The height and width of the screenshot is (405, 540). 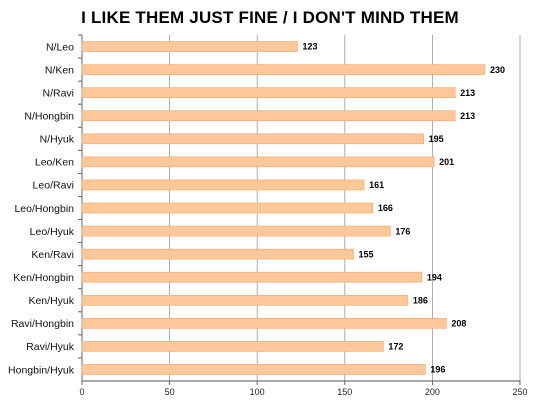 What do you see at coordinates (436, 139) in the screenshot?
I see `value-label: 195` at bounding box center [436, 139].